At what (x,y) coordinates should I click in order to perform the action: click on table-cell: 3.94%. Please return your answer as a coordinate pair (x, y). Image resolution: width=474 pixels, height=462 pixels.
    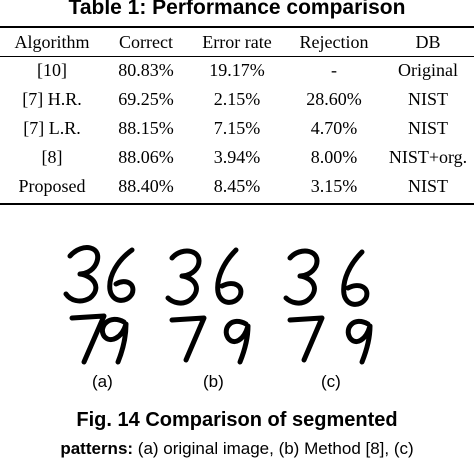
    Looking at the image, I should click on (237, 157).